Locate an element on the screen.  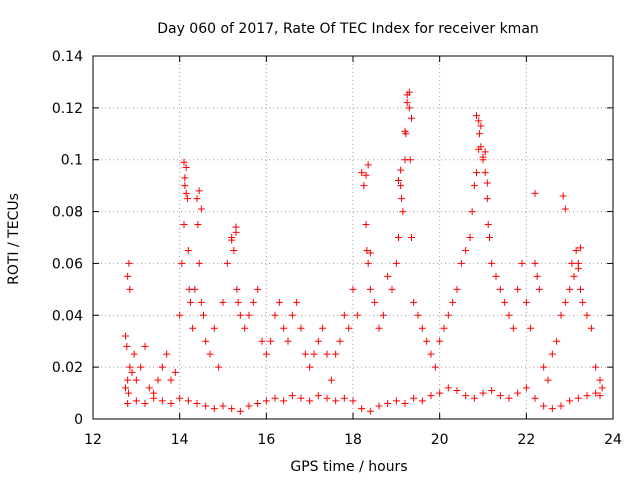
x-axis-label: GPS time / hours is located at coordinates (348, 467).